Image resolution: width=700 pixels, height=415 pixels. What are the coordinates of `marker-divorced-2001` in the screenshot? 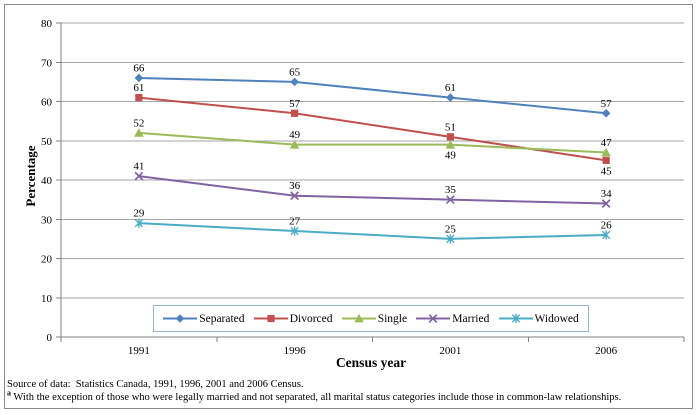 It's located at (450, 137).